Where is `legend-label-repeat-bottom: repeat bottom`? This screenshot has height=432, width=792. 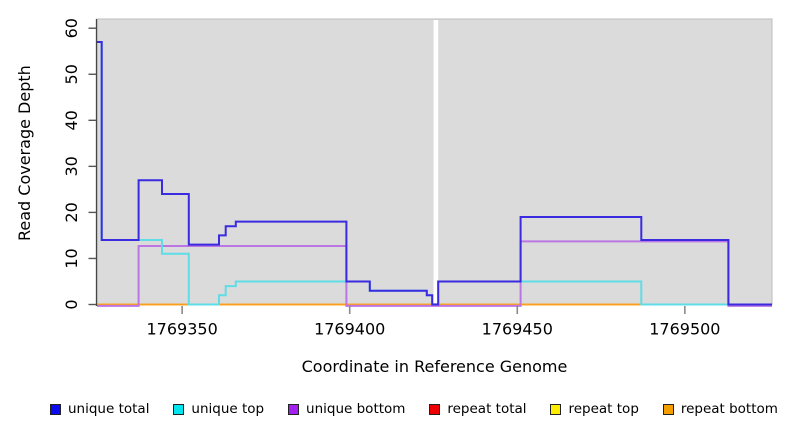
legend-label-repeat-bottom: repeat bottom is located at coordinates (729, 409).